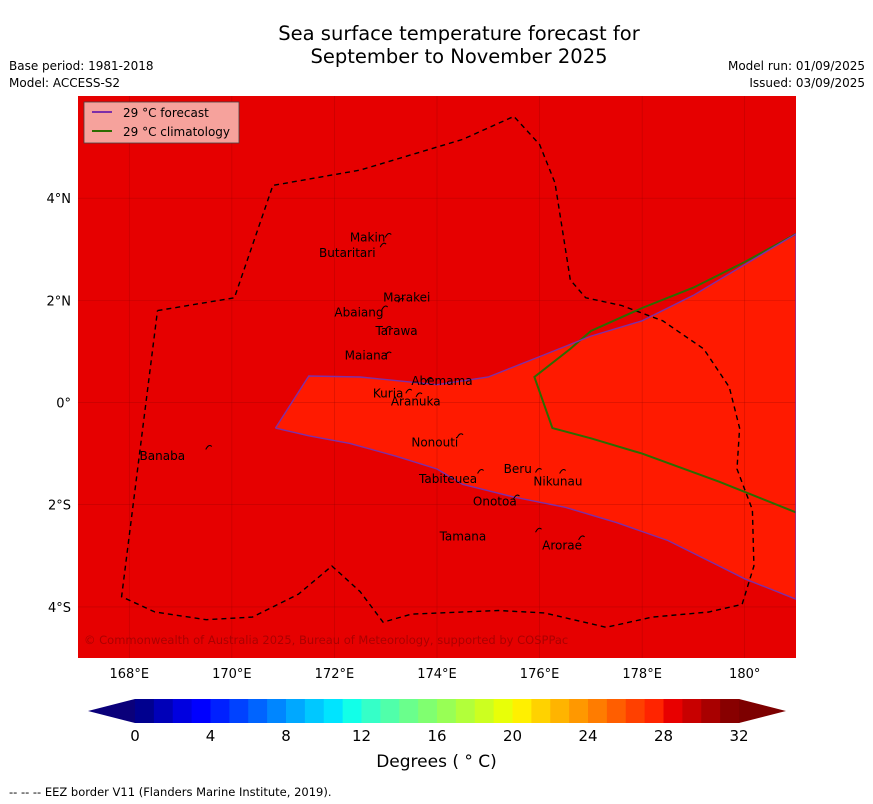  I want to click on colorbar-tick-label: 0, so click(135, 736).